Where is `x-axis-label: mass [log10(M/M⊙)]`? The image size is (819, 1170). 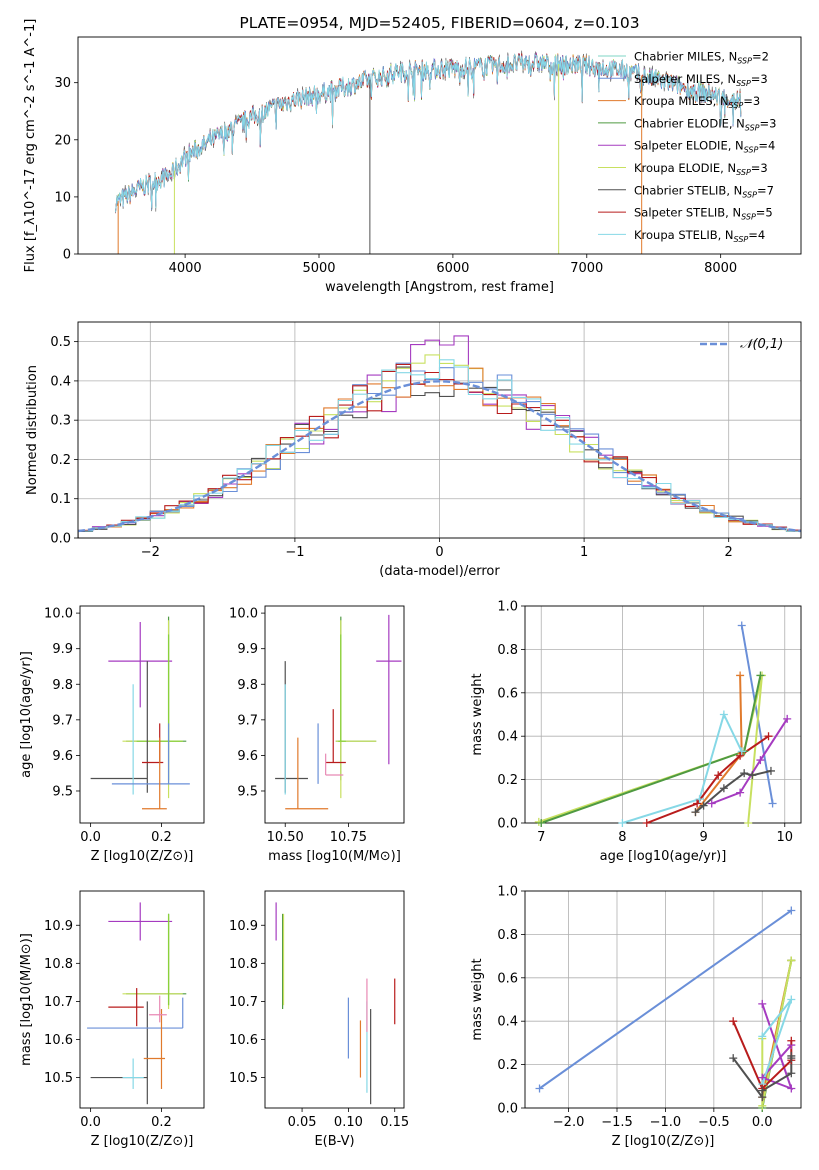
x-axis-label: mass [log10(M/M⊙)] is located at coordinates (334, 856).